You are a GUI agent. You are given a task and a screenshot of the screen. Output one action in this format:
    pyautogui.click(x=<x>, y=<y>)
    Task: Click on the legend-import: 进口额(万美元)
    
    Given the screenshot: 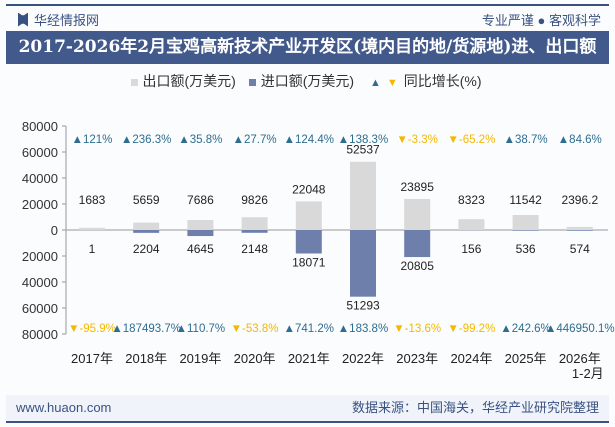 What is the action you would take?
    pyautogui.click(x=302, y=81)
    